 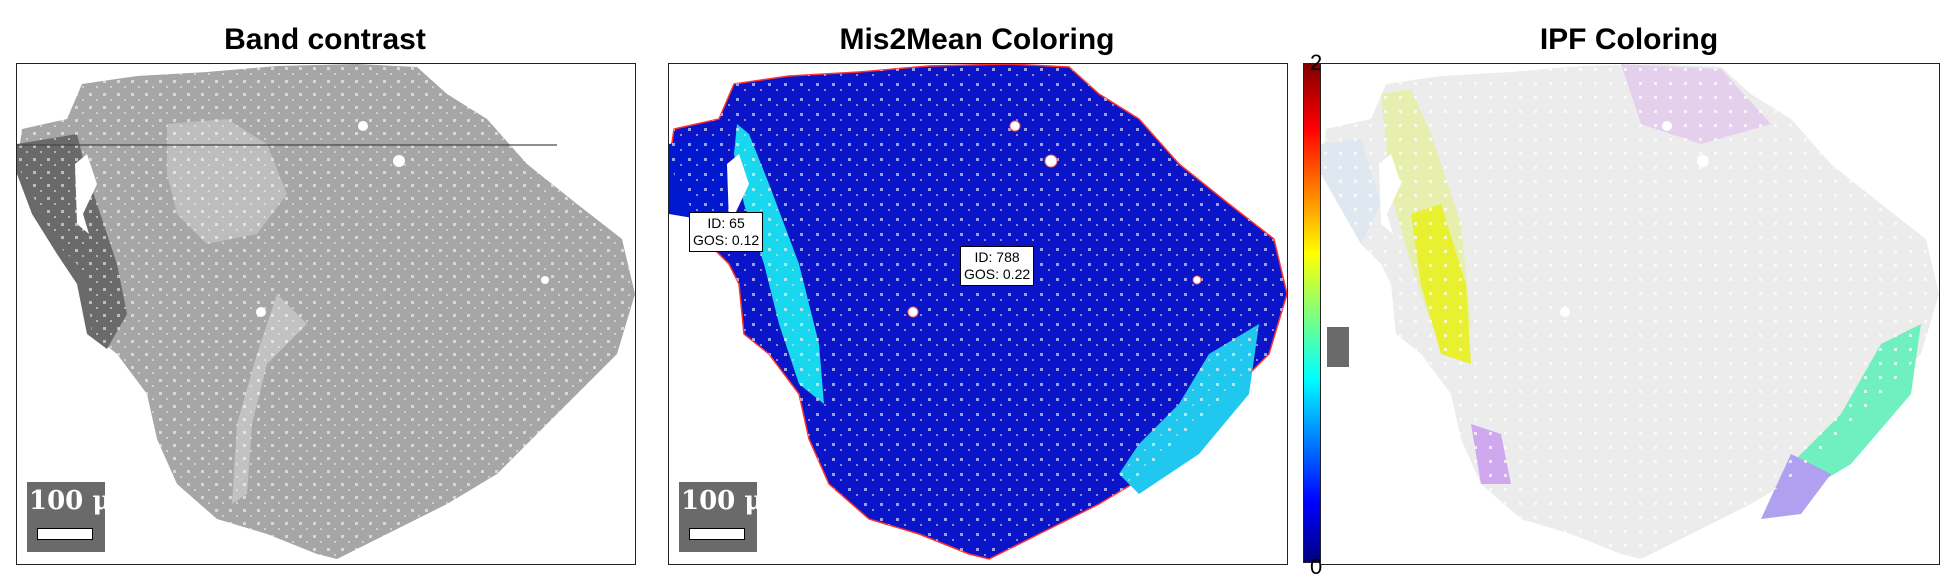 What do you see at coordinates (726, 223) in the screenshot?
I see `grain-label-65-id: ID: 65` at bounding box center [726, 223].